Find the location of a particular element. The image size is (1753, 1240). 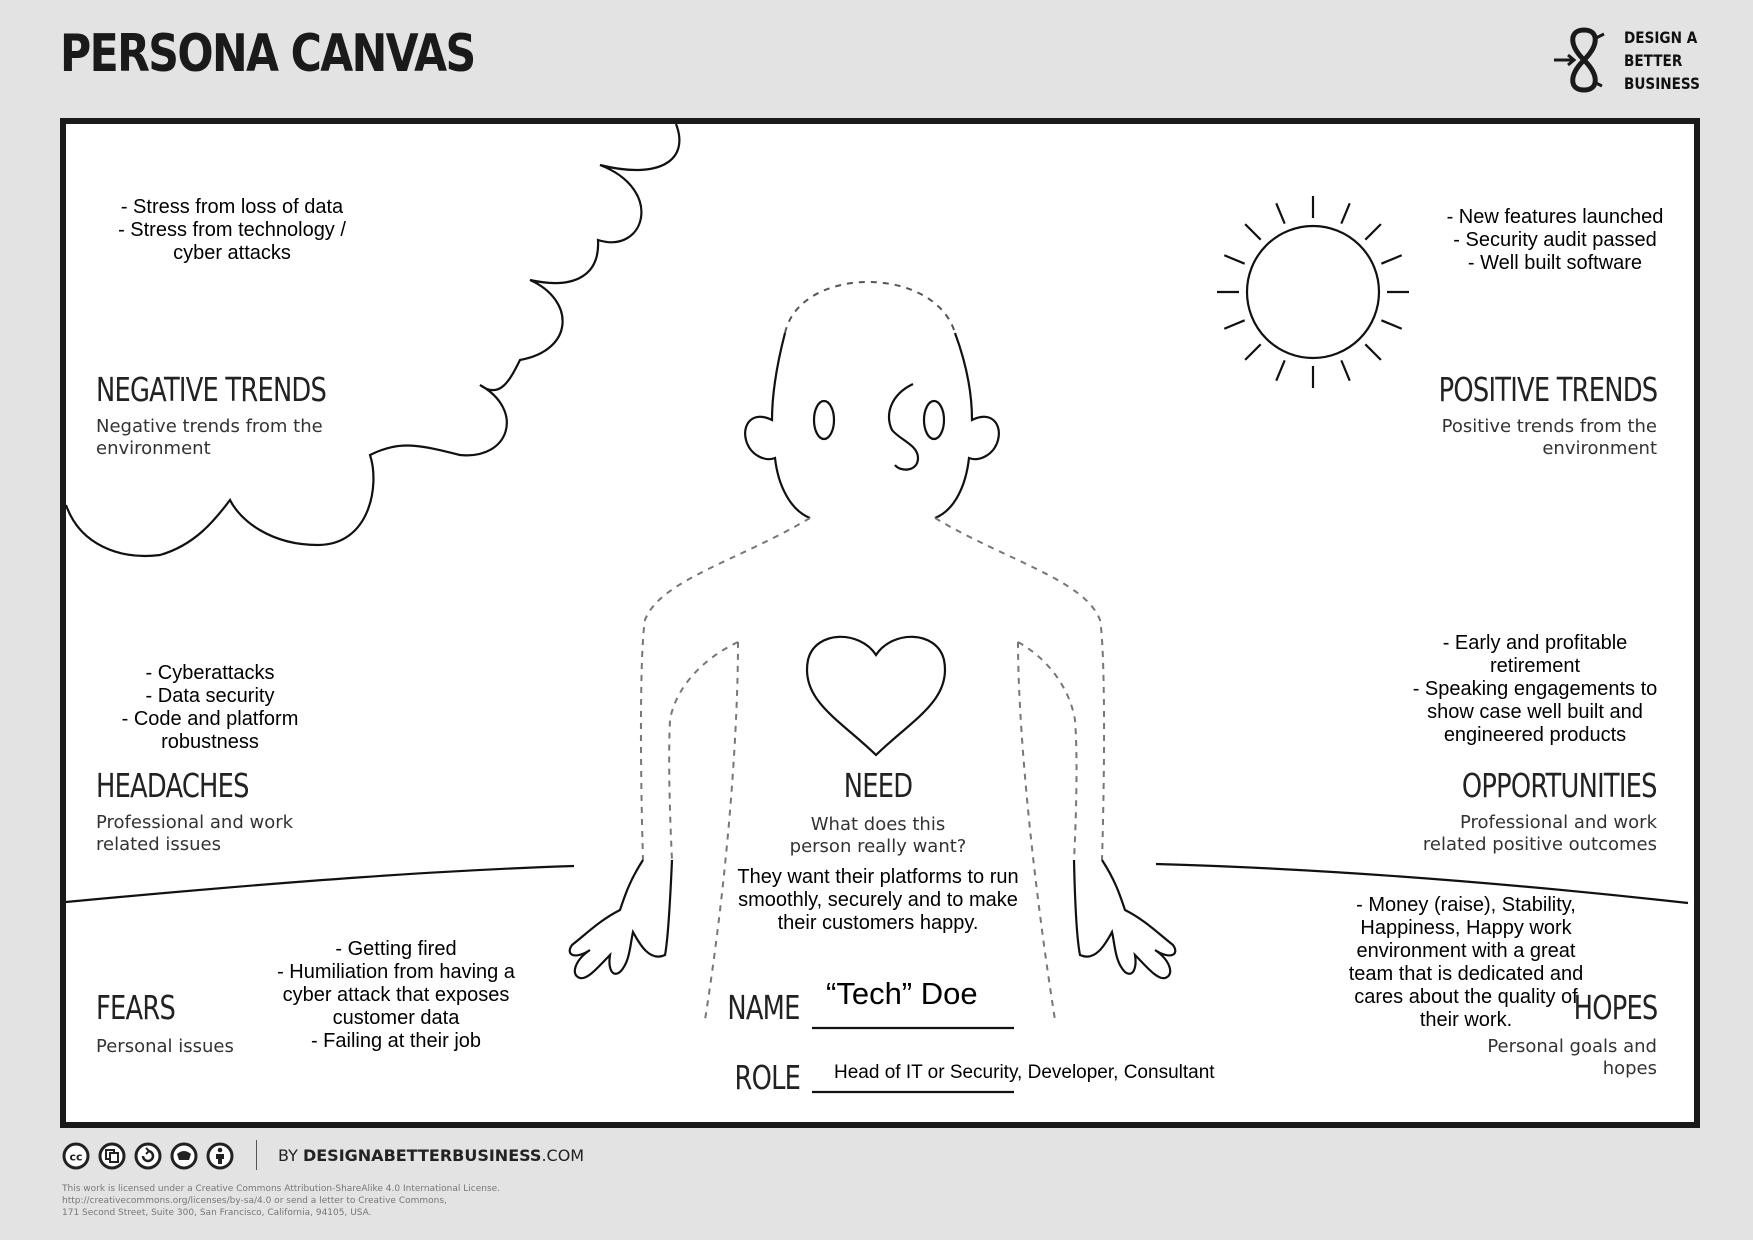

note-line: environment with a great is located at coordinates (1466, 951).